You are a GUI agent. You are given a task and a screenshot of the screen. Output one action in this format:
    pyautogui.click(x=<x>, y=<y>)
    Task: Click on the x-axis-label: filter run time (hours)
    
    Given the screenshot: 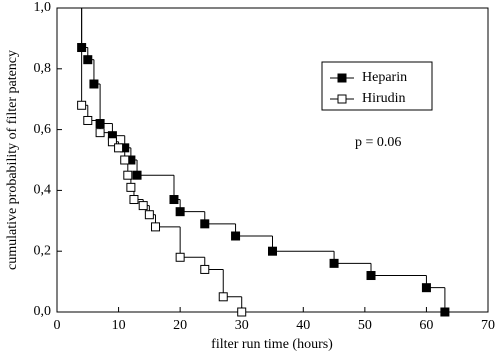 What is the action you would take?
    pyautogui.click(x=272, y=344)
    